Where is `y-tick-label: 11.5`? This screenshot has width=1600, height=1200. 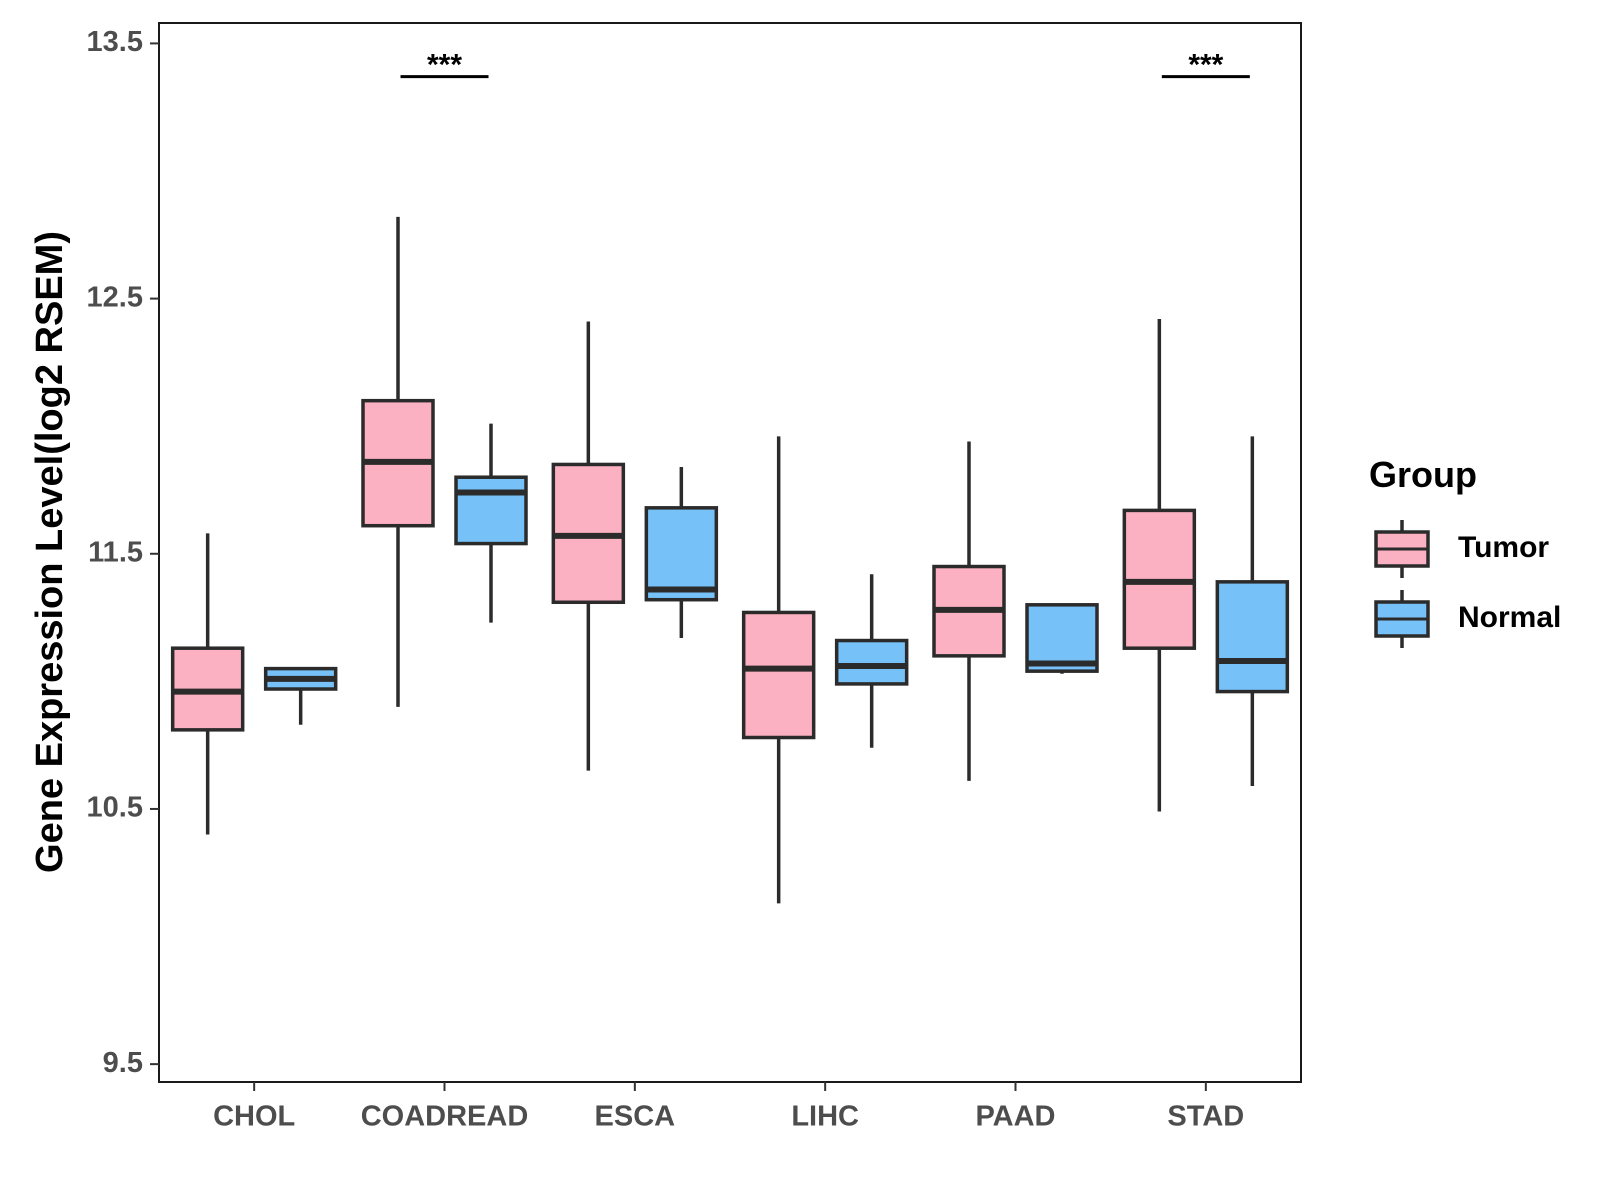
y-tick-label: 11.5 is located at coordinates (115, 552).